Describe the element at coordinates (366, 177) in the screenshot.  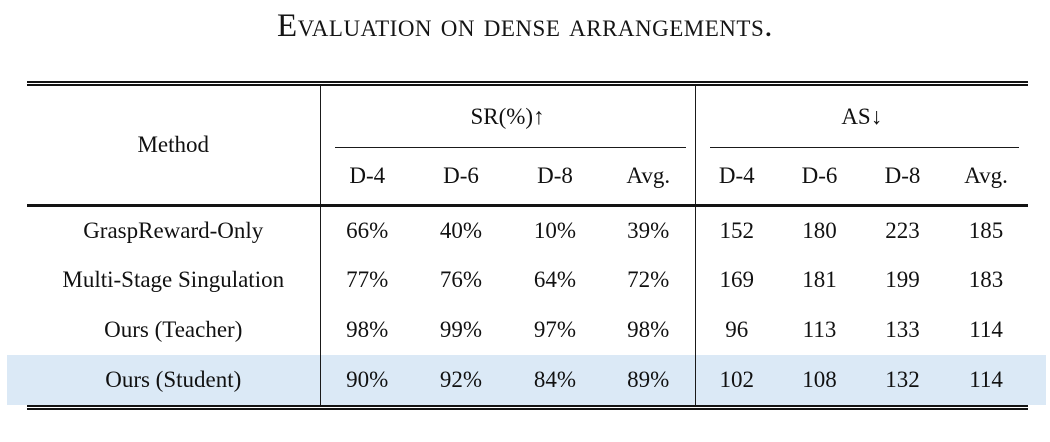
I see `sr-d4-header: D-4` at that location.